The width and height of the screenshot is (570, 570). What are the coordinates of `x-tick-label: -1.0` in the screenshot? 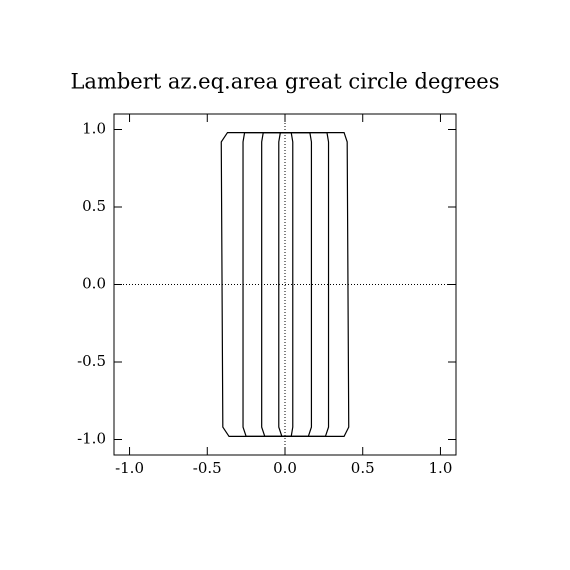 It's located at (129, 468).